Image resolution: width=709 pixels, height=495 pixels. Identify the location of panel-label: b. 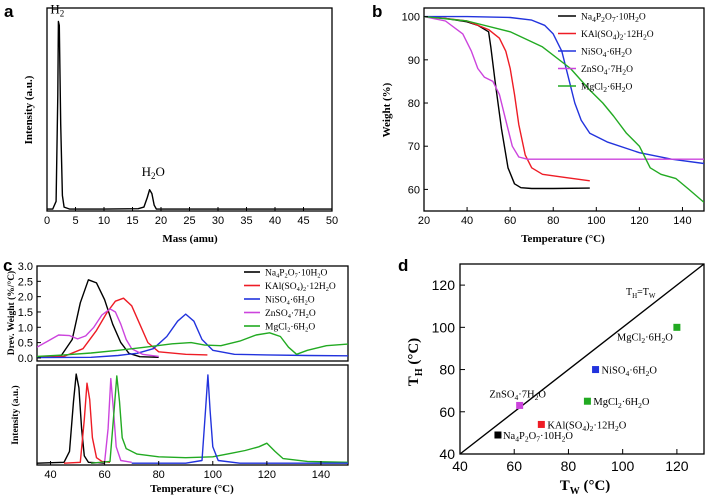
(377, 11).